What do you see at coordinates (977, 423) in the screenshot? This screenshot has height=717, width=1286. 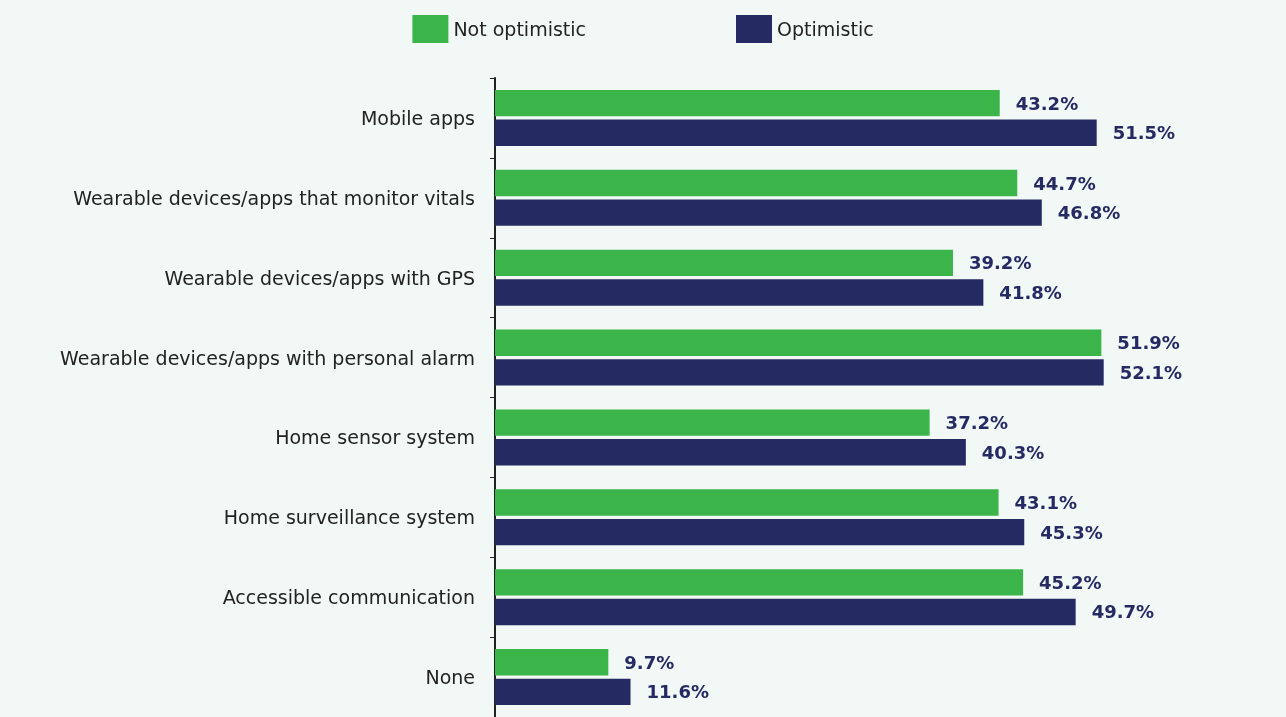 I see `data-label: 37.2%` at bounding box center [977, 423].